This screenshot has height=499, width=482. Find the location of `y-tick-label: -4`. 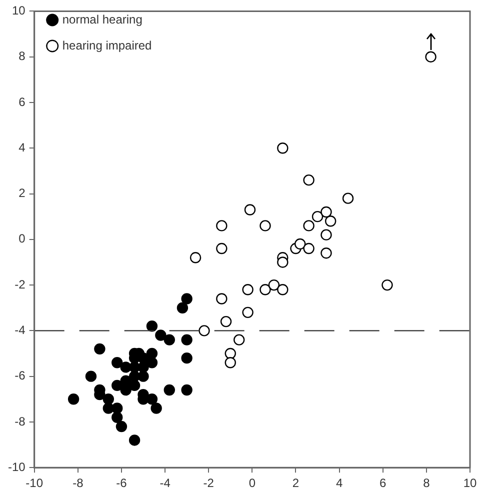

y-tick-label: -4 is located at coordinates (20, 329).